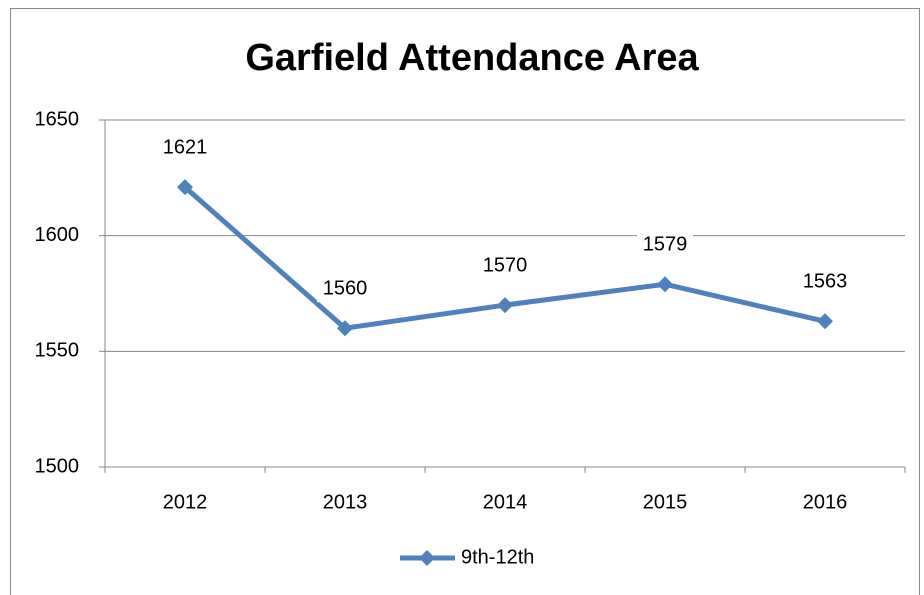 The width and height of the screenshot is (924, 595). I want to click on data-label: 1563, so click(825, 282).